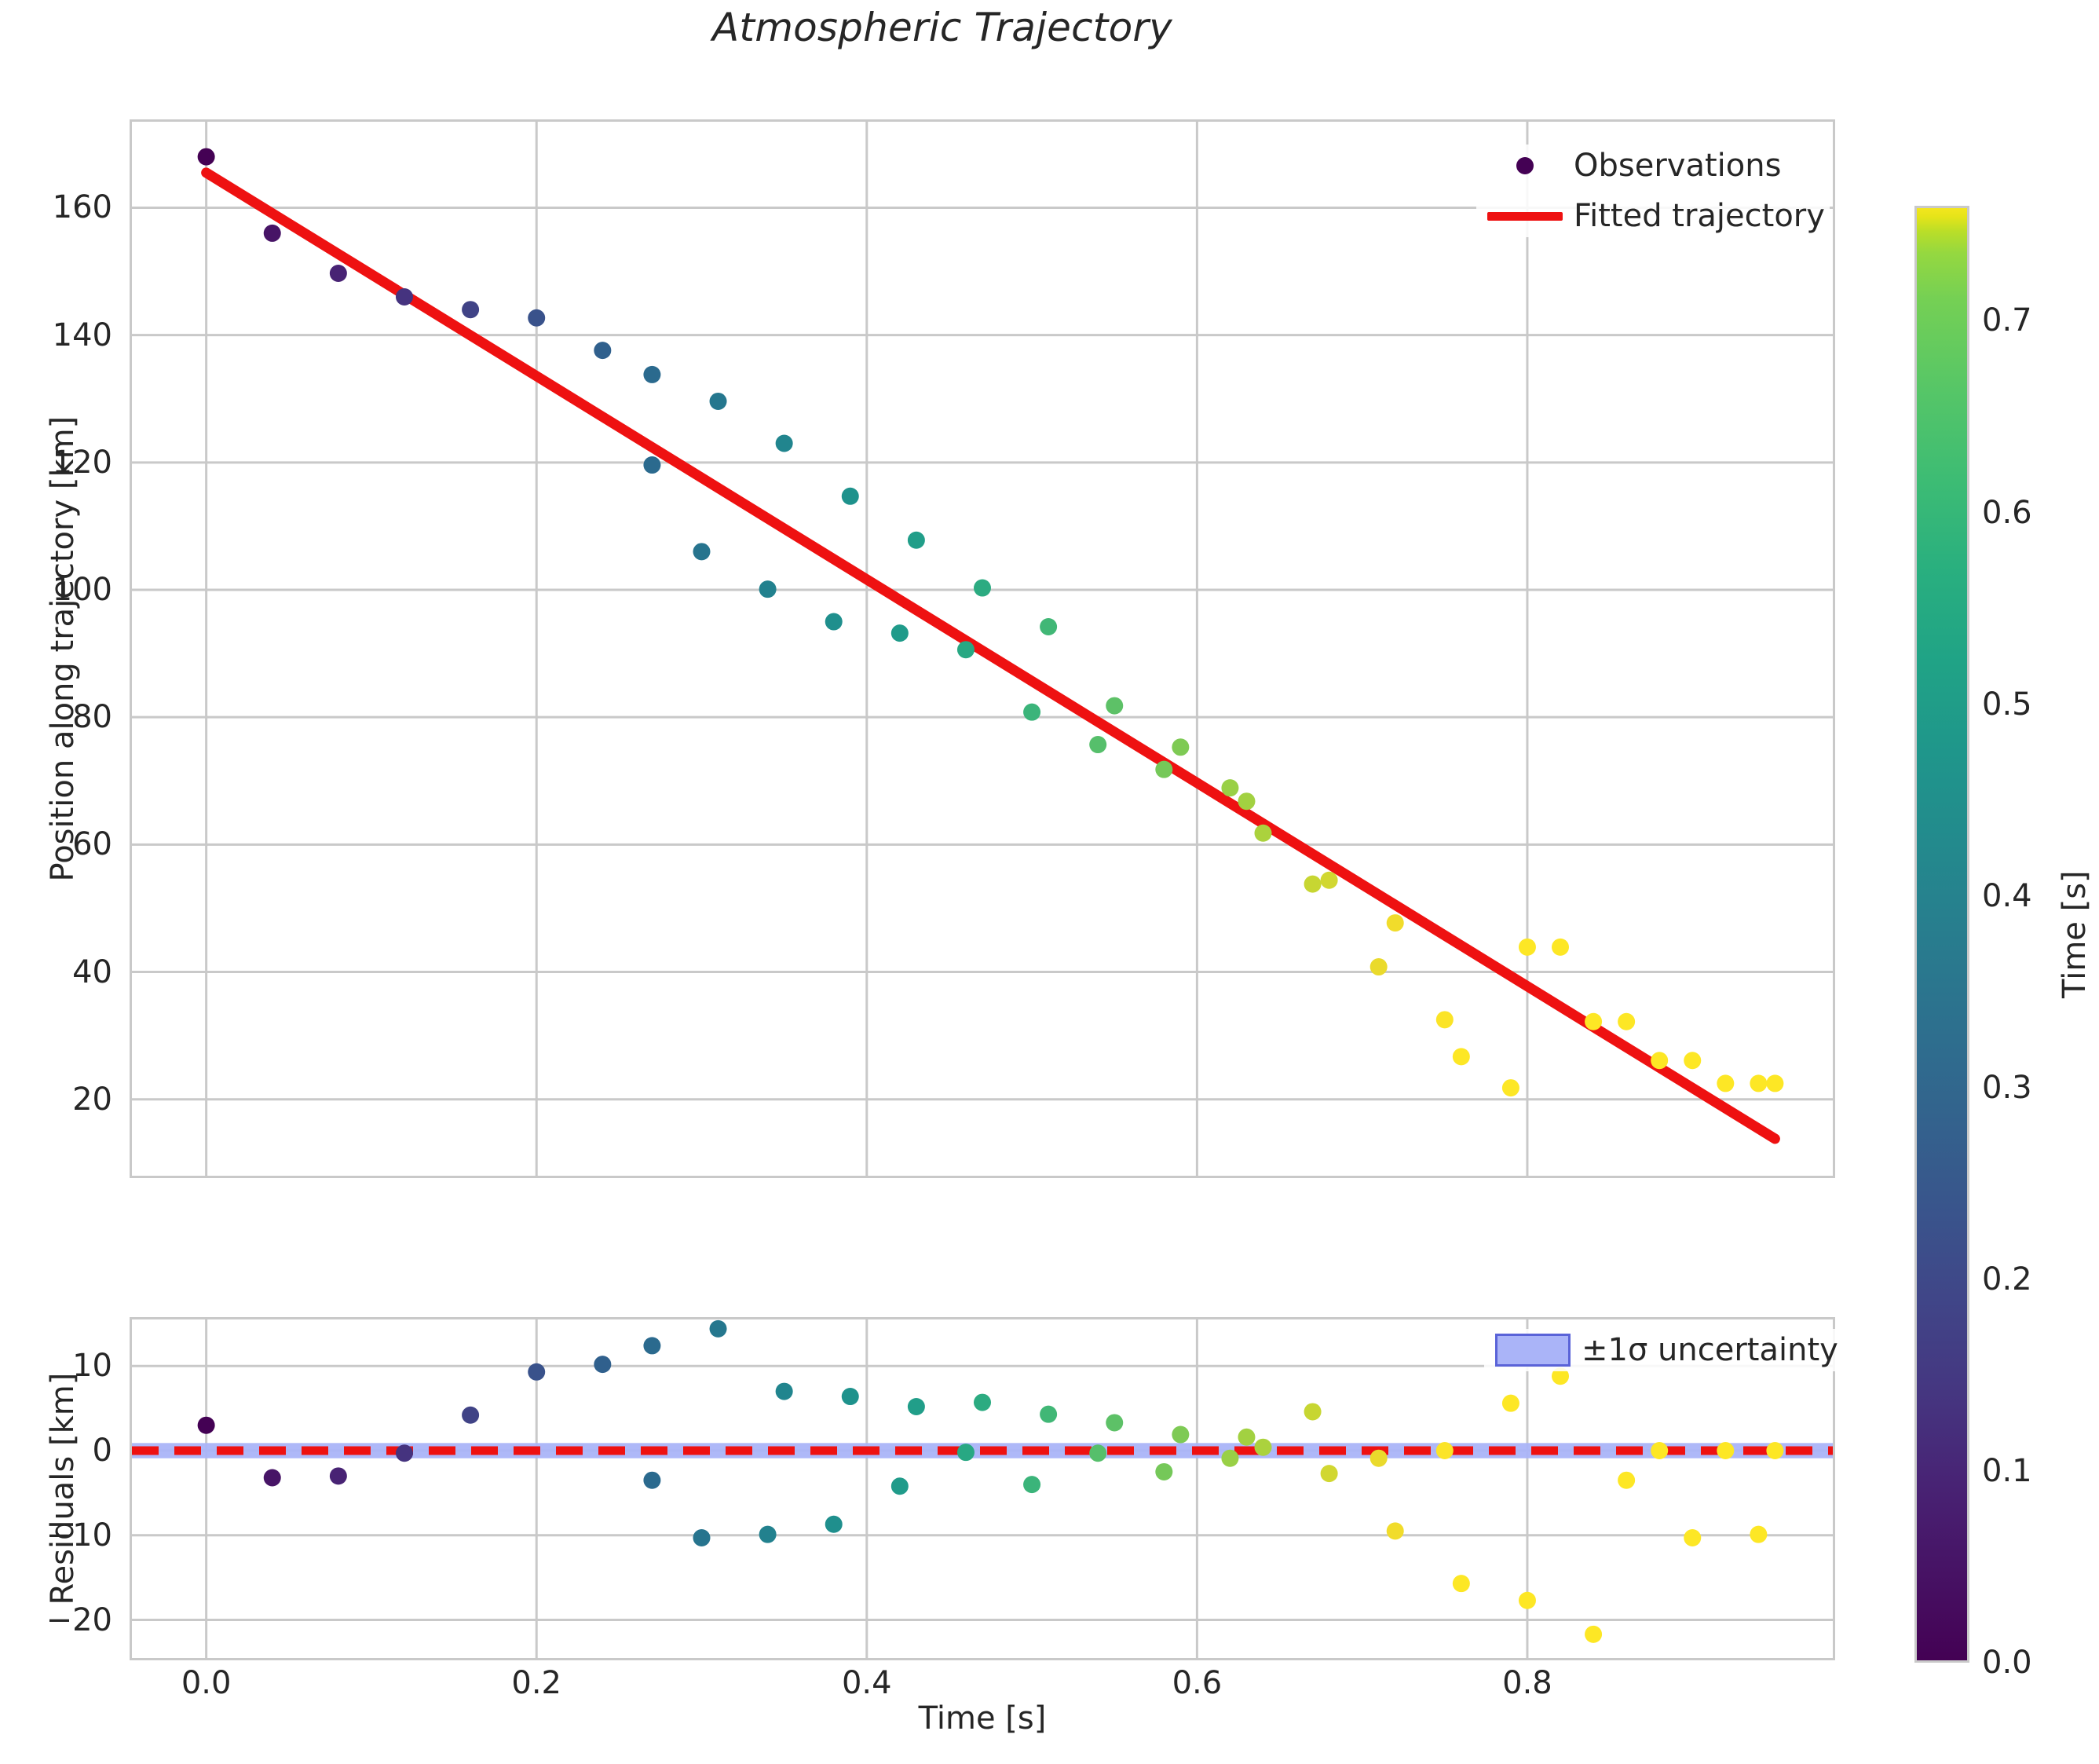 The height and width of the screenshot is (1764, 2099). What do you see at coordinates (2007, 321) in the screenshot?
I see `colorbar-tick-0: 0.7` at bounding box center [2007, 321].